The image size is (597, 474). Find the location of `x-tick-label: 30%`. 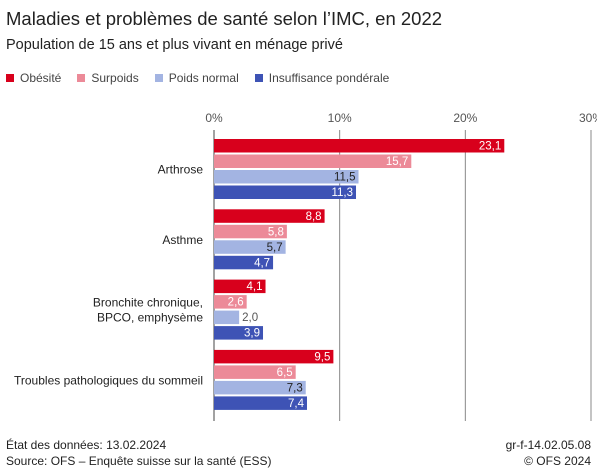

x-tick-label: 30% is located at coordinates (588, 118).